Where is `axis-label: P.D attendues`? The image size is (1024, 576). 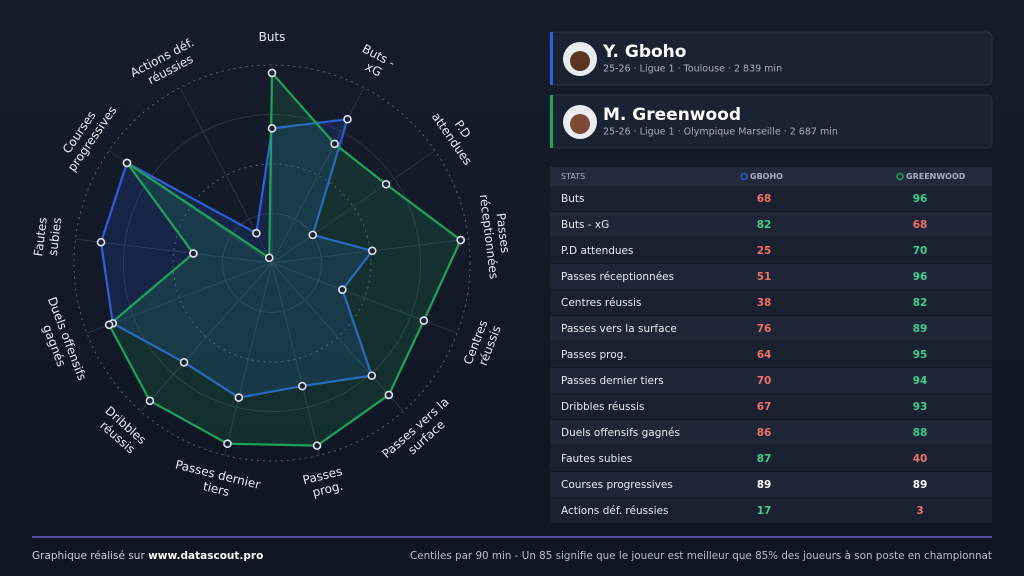
axis-label: P.D attendues is located at coordinates (458, 134).